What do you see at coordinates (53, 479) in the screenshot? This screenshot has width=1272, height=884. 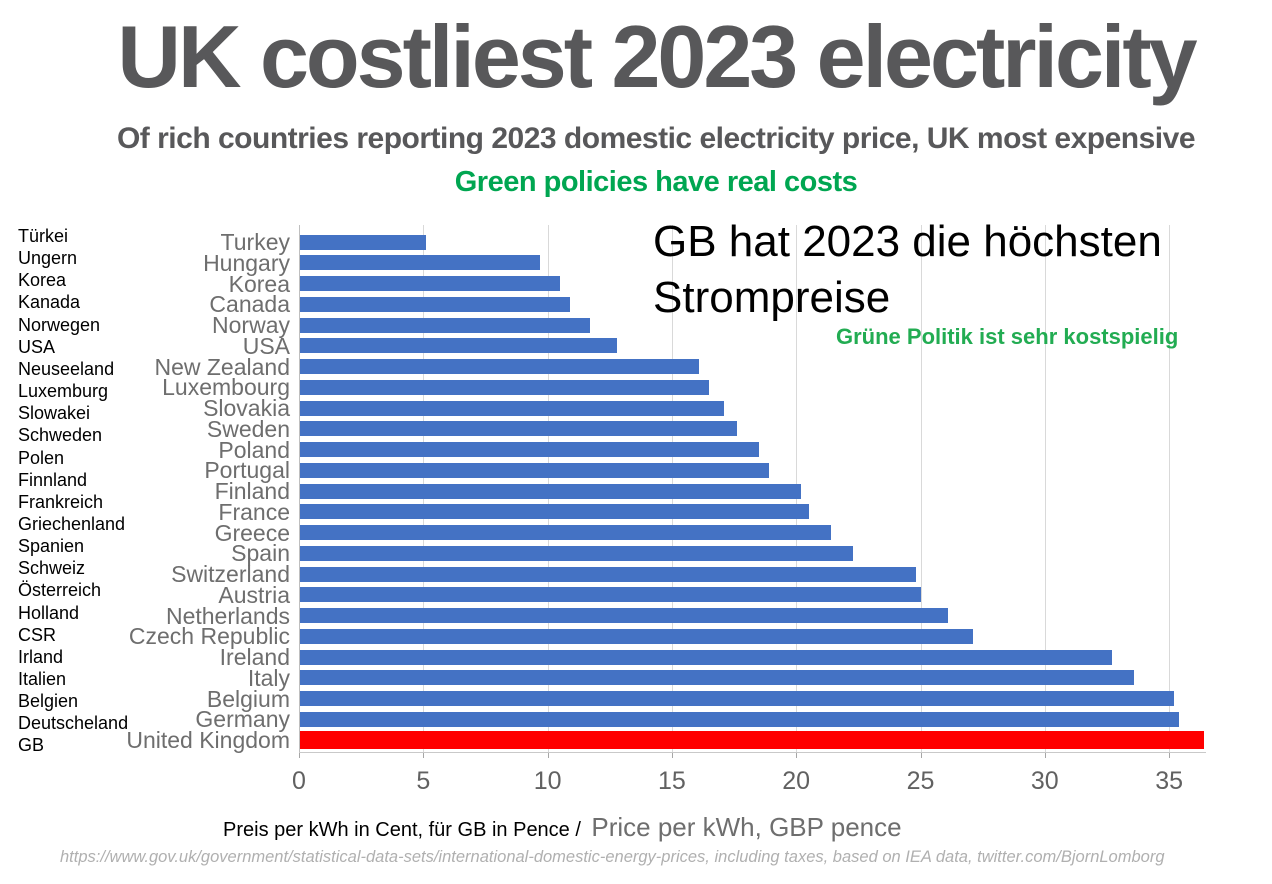 I see `category-label-german: Finnland` at bounding box center [53, 479].